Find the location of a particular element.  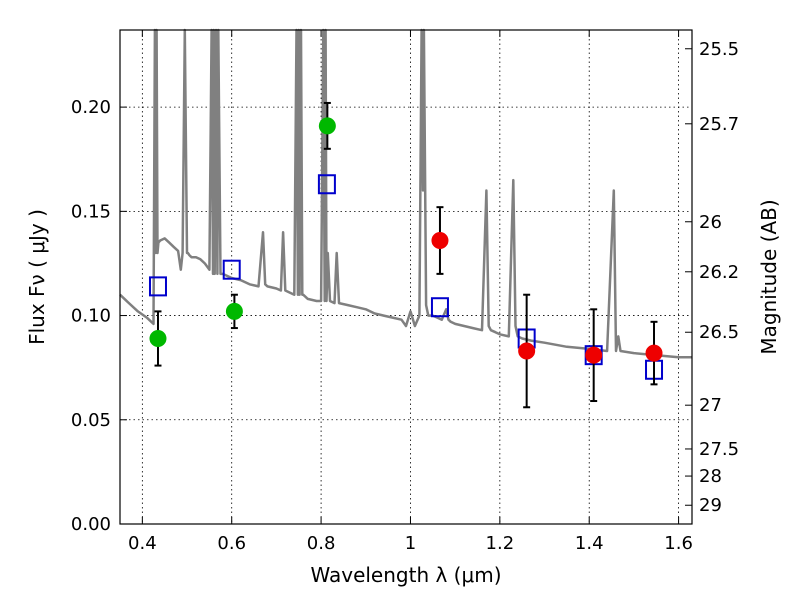

magnitude-tick-label: 25.5 is located at coordinates (719, 49).